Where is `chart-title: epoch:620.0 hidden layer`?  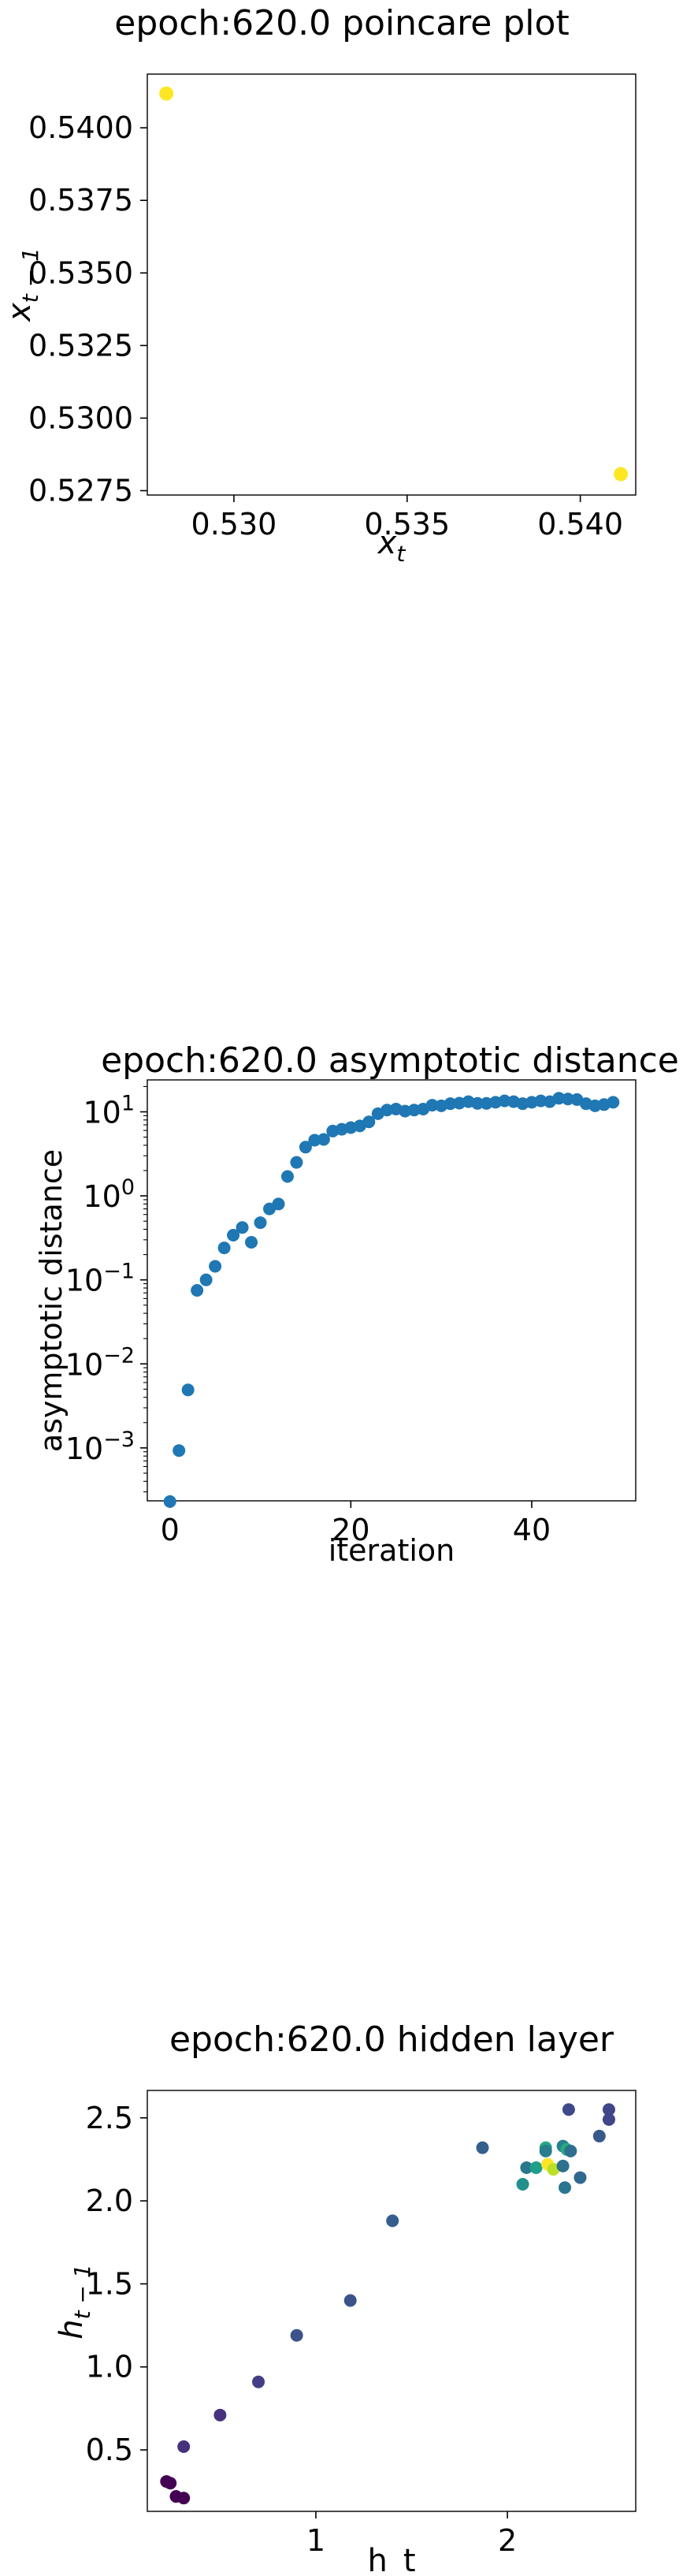
chart-title: epoch:620.0 hidden layer is located at coordinates (392, 2039).